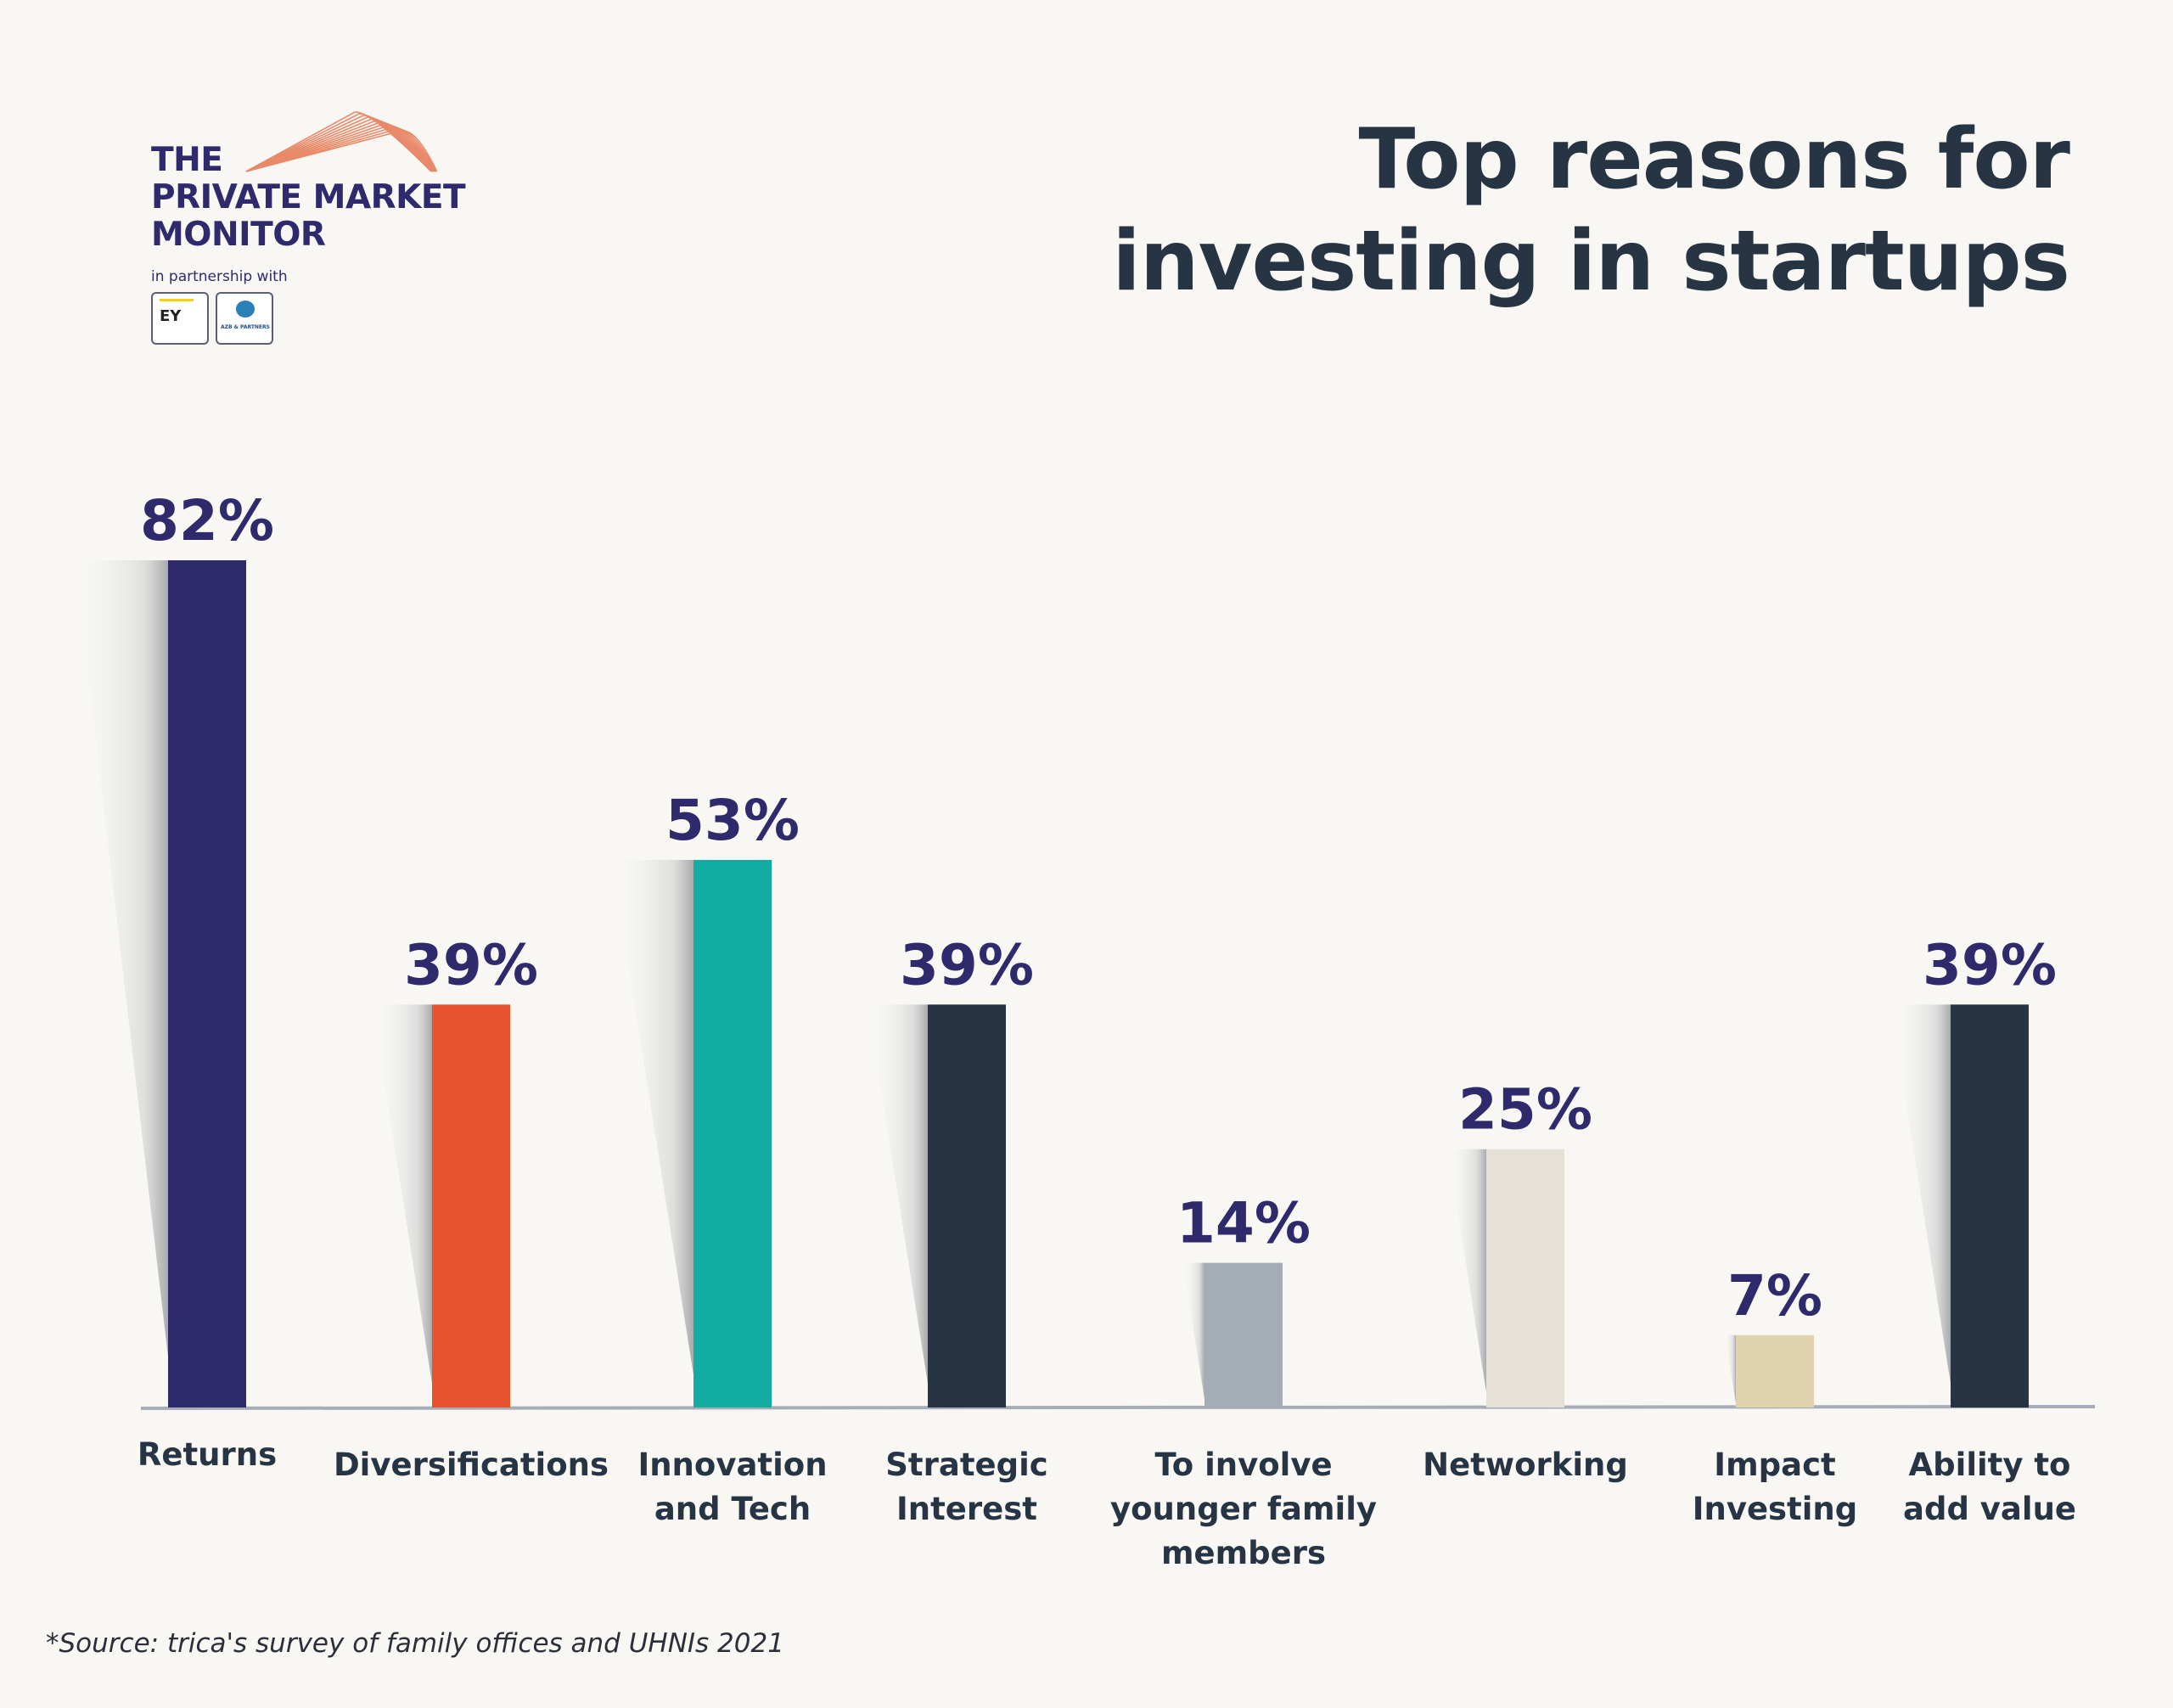  I want to click on category-label: members, so click(1243, 1553).